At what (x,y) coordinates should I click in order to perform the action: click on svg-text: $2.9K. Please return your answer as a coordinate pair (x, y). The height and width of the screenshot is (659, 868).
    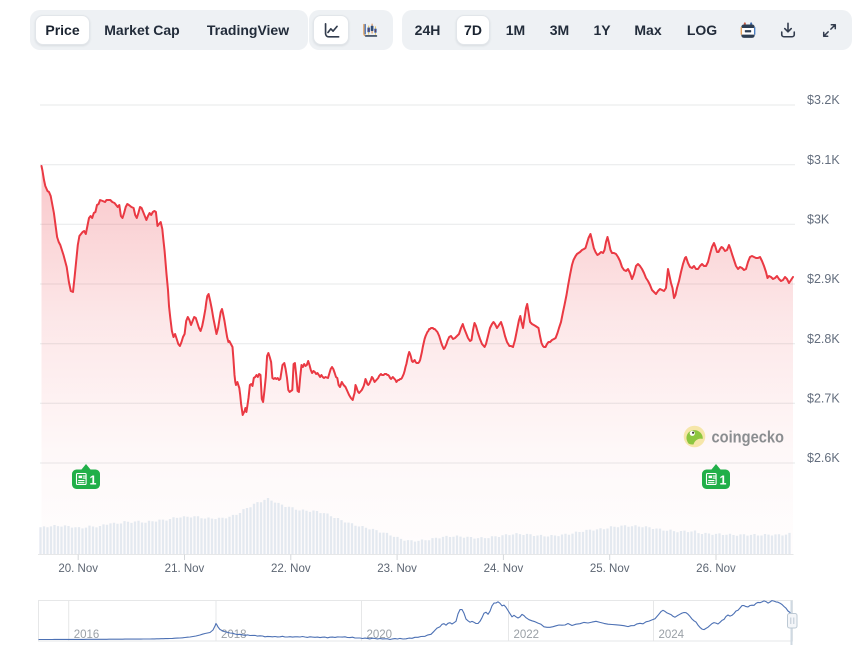
    Looking at the image, I should click on (823, 279).